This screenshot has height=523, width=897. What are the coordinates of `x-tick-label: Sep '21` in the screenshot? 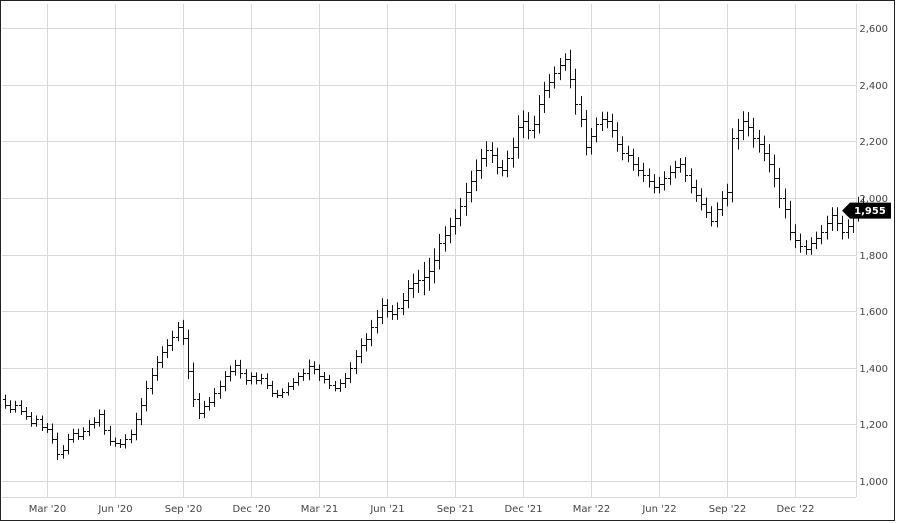 It's located at (456, 509).